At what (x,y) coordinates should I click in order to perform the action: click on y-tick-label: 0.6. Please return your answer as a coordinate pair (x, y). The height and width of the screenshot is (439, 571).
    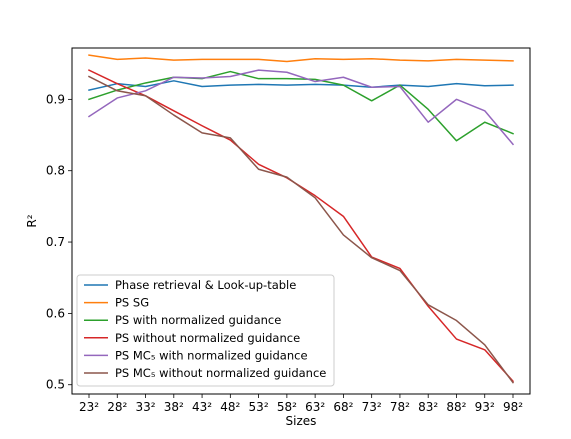
    Looking at the image, I should click on (55, 313).